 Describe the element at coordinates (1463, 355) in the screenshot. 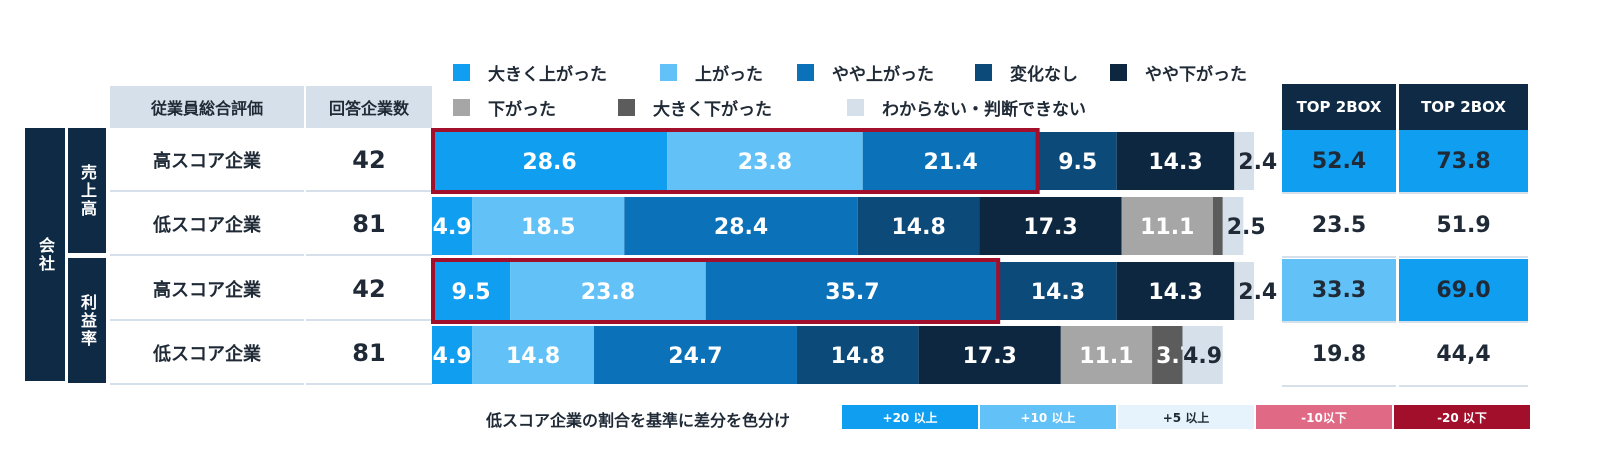

I see `top2box-b: 44,4` at that location.